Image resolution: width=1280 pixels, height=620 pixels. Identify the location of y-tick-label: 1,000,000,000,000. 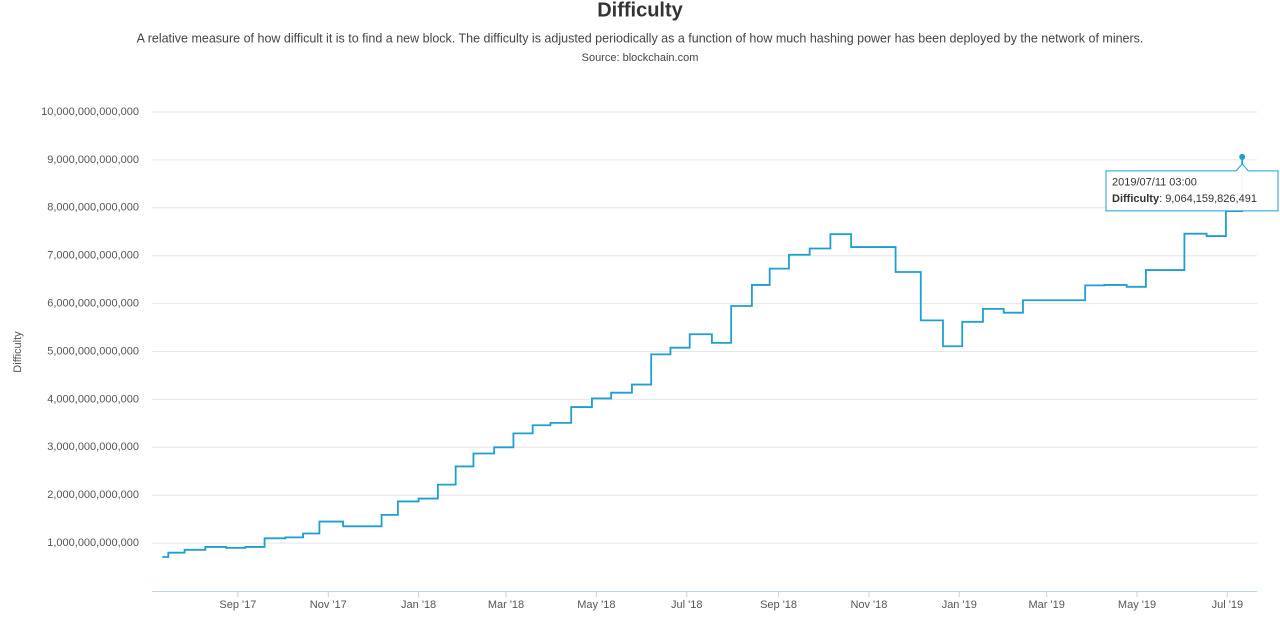
(93, 543).